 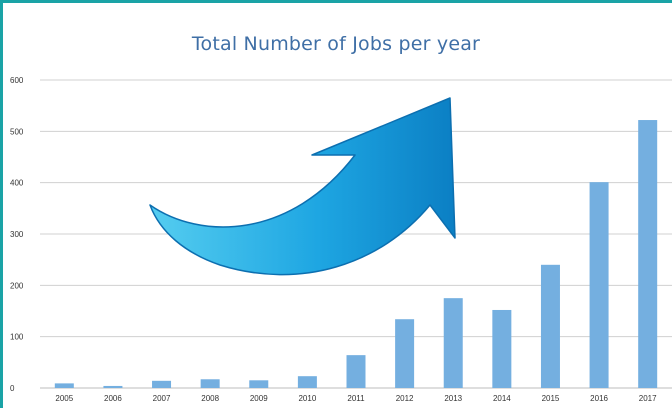 What do you see at coordinates (64, 398) in the screenshot?
I see `x-tick-label: 2005` at bounding box center [64, 398].